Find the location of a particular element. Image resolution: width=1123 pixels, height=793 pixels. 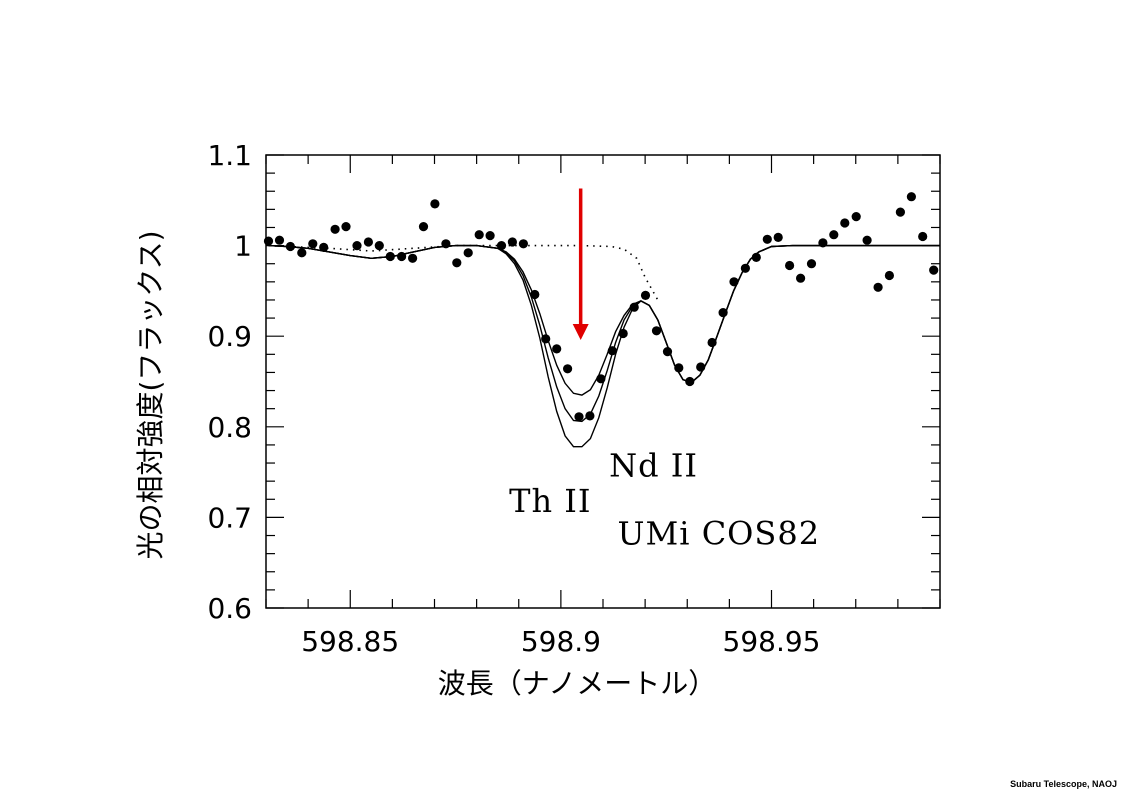

x-tick-label: 598.95 is located at coordinates (772, 641).